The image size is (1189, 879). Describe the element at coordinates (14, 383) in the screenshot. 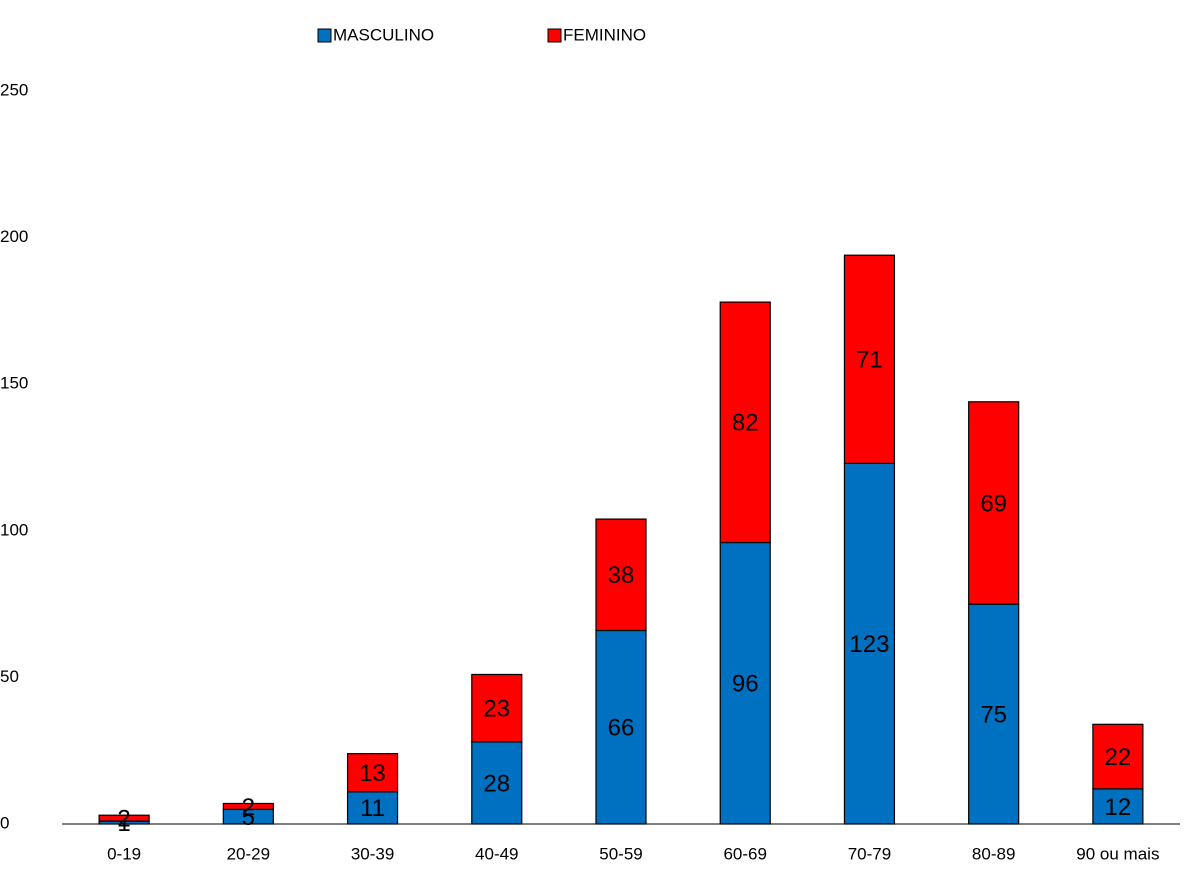

I see `y-tick-label: 150` at that location.